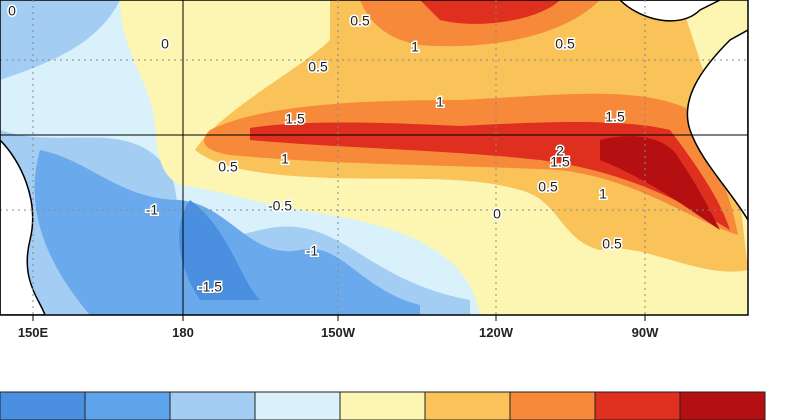 The height and width of the screenshot is (420, 800). Describe the element at coordinates (210, 287) in the screenshot. I see `contour-label: -1.5` at that location.